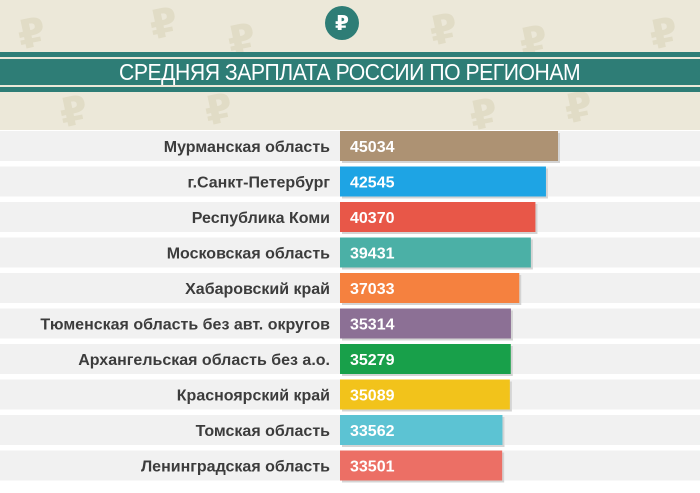 The height and width of the screenshot is (493, 700). What do you see at coordinates (247, 147) in the screenshot?
I see `category-label: Мурманская область` at bounding box center [247, 147].